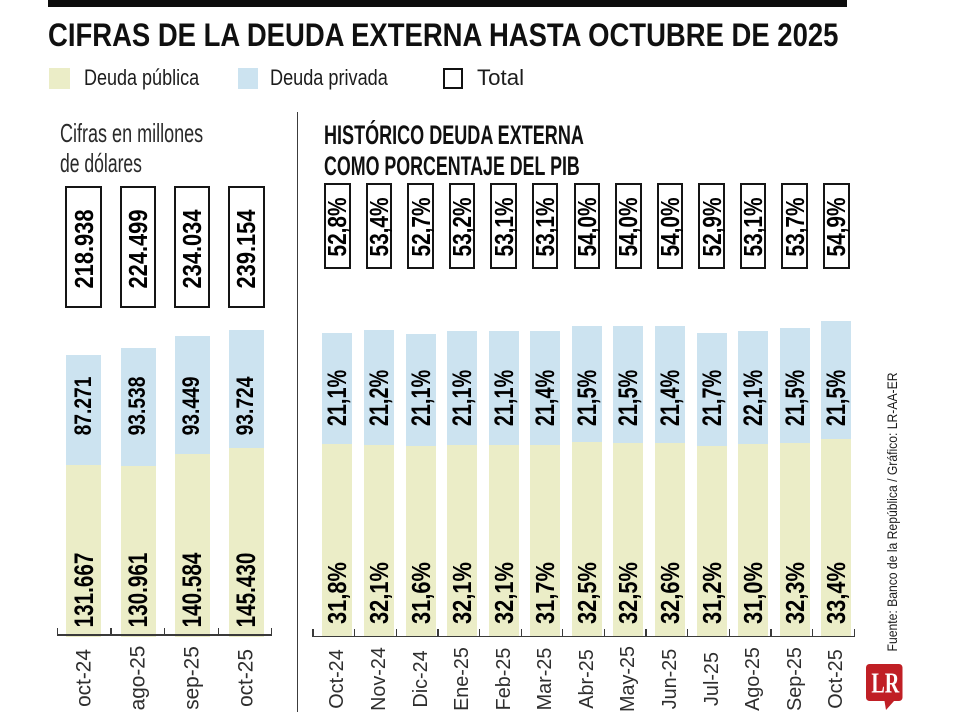  What do you see at coordinates (885, 683) in the screenshot?
I see `svg-text: LR` at bounding box center [885, 683].